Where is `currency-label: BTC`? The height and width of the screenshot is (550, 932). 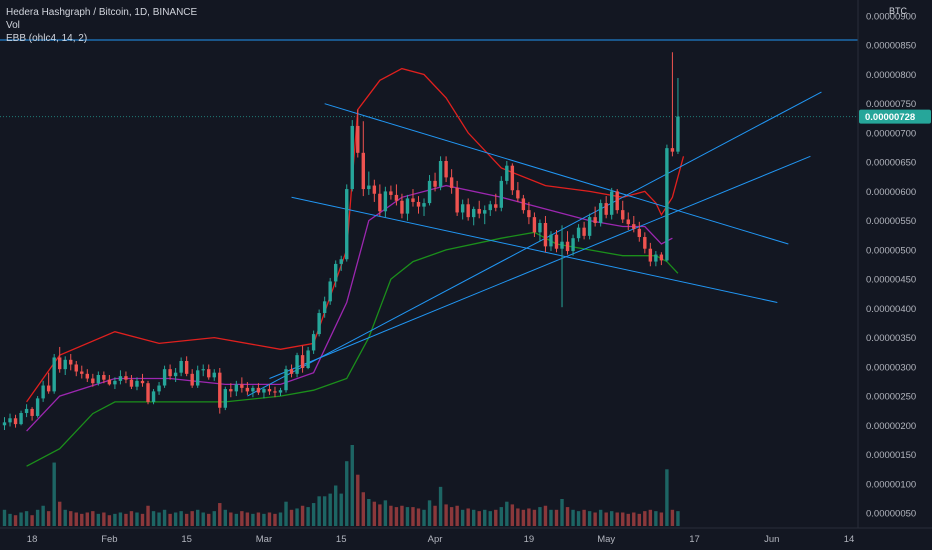
currency-label: BTC is located at coordinates (898, 11).